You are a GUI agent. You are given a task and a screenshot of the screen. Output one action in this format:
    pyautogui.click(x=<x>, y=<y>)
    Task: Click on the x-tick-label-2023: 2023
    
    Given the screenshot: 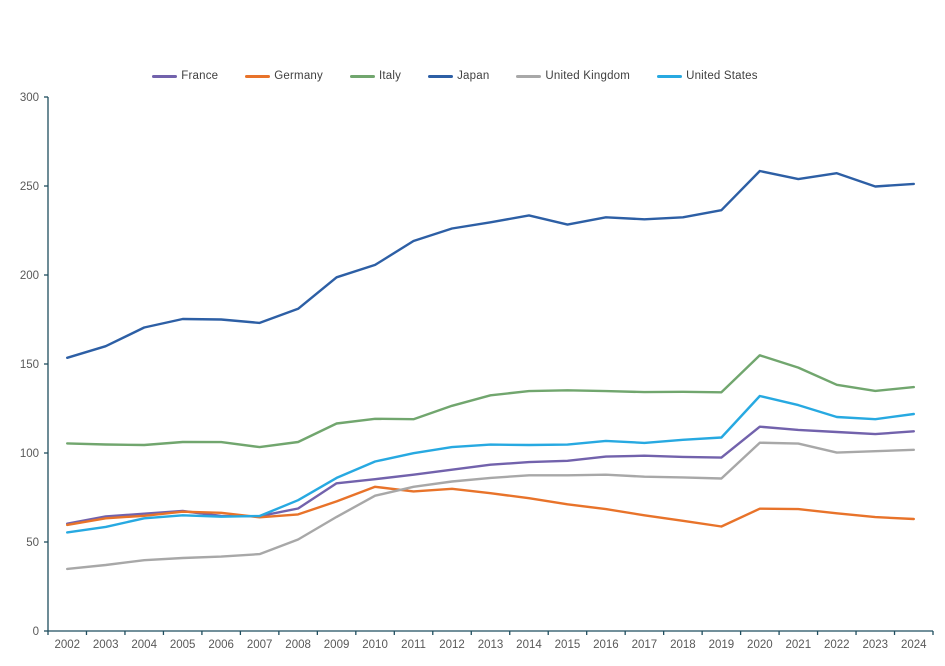 What is the action you would take?
    pyautogui.click(x=875, y=645)
    